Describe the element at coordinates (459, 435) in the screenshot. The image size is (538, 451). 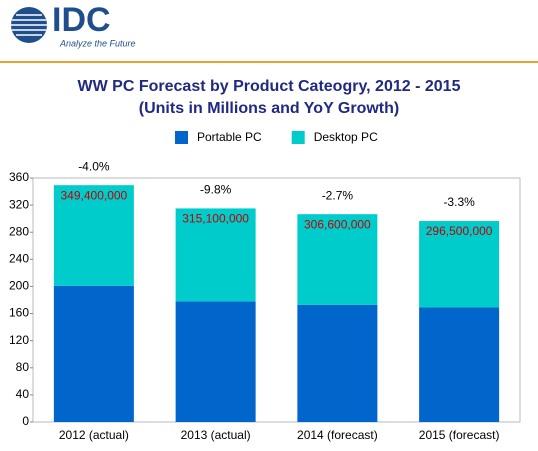
I see `x-tick-label: 2015 (forecast)` at that location.